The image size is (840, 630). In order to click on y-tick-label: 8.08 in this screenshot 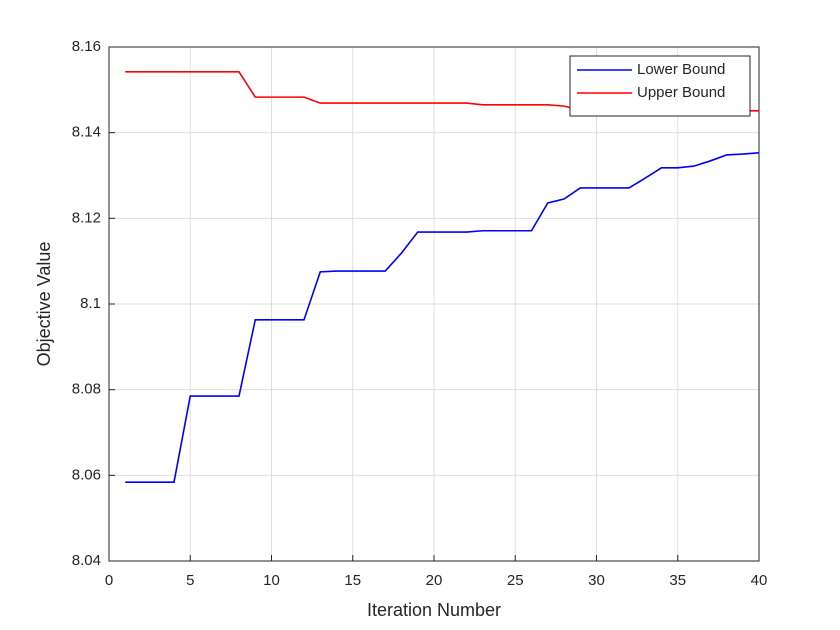, I will do `click(86, 389)`.